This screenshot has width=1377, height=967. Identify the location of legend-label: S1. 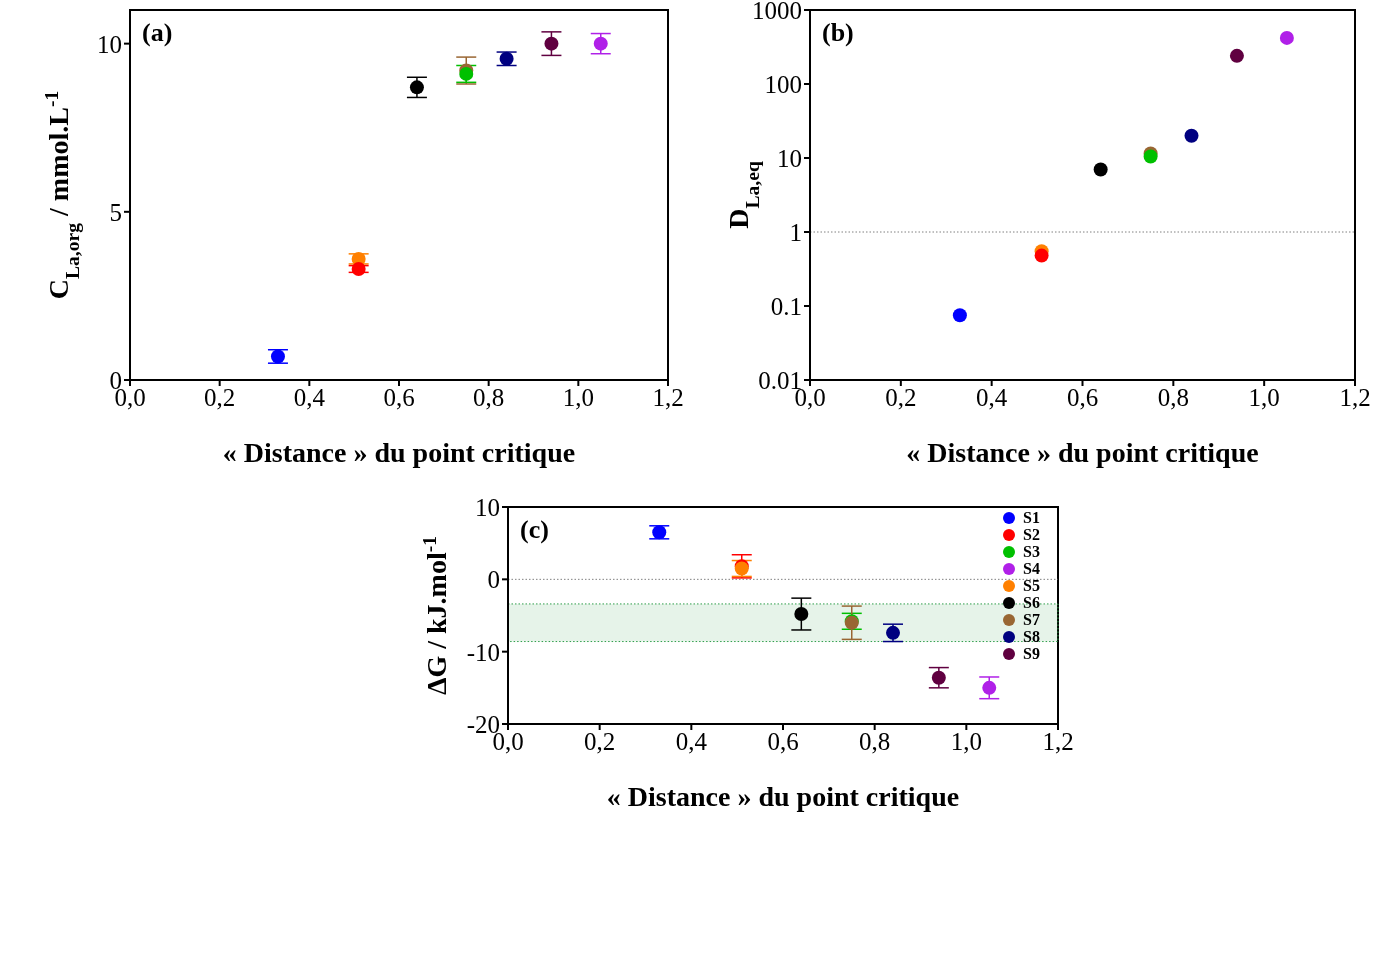
(1031, 517).